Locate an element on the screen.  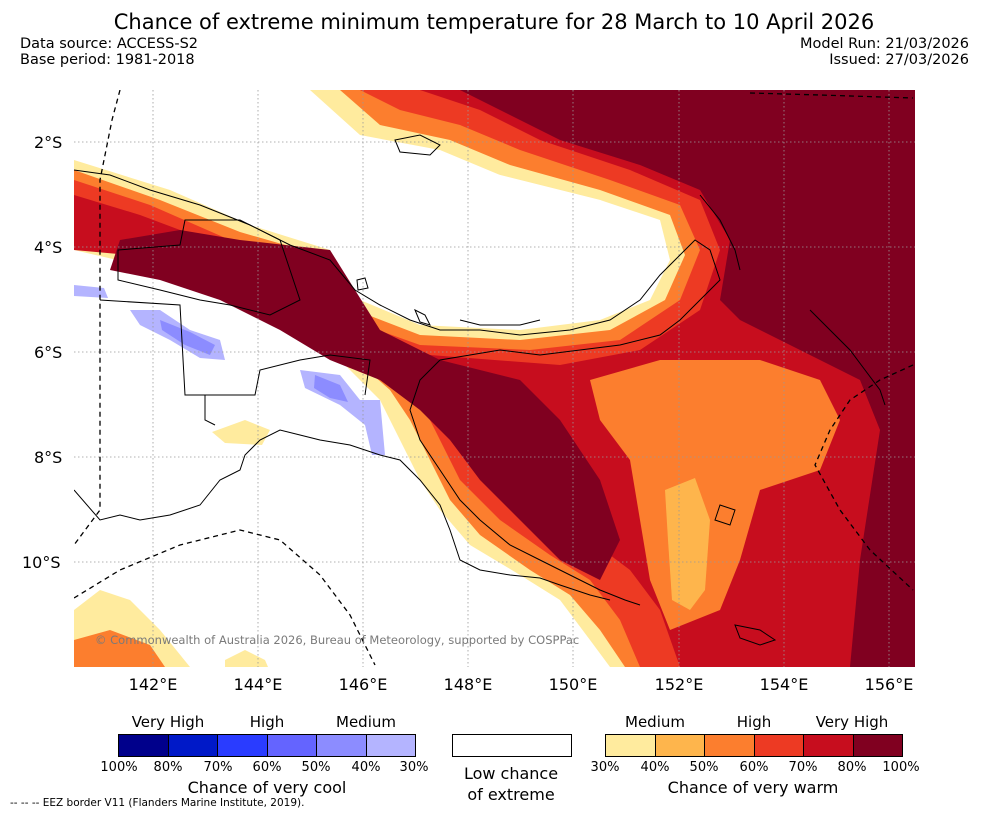
lon-label: 156°E is located at coordinates (889, 684).